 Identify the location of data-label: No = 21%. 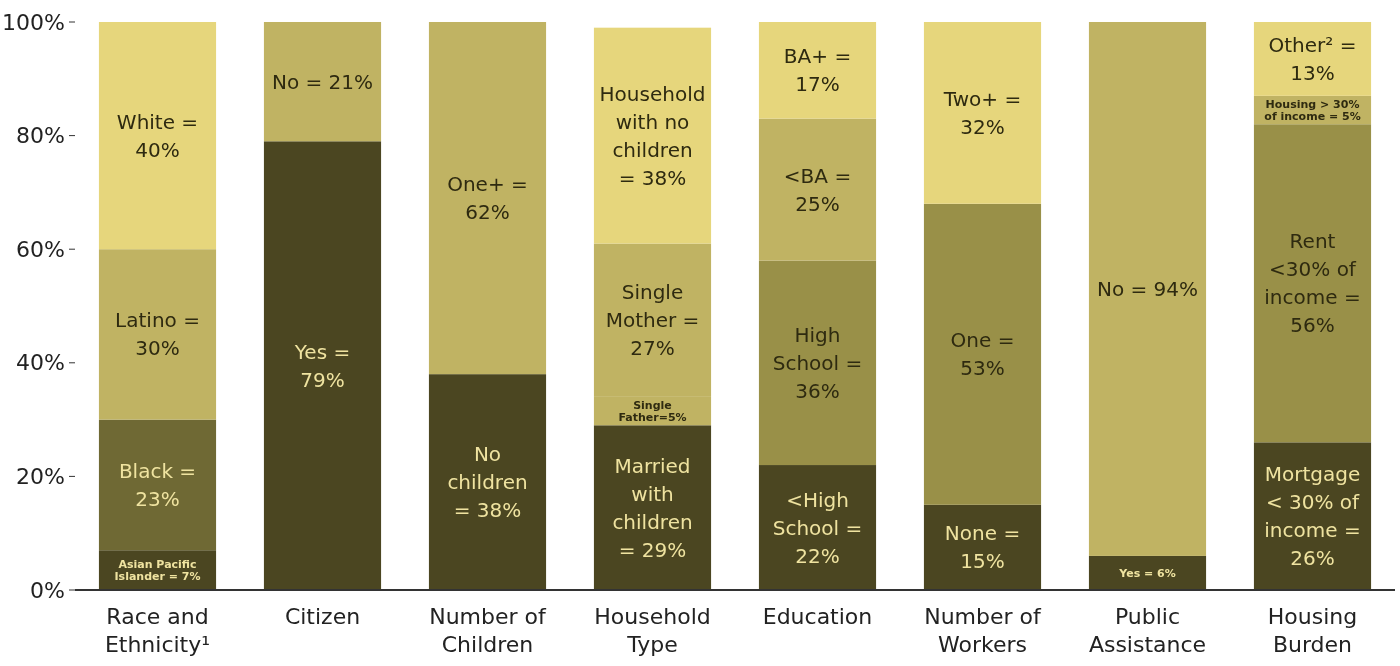
(322, 81).